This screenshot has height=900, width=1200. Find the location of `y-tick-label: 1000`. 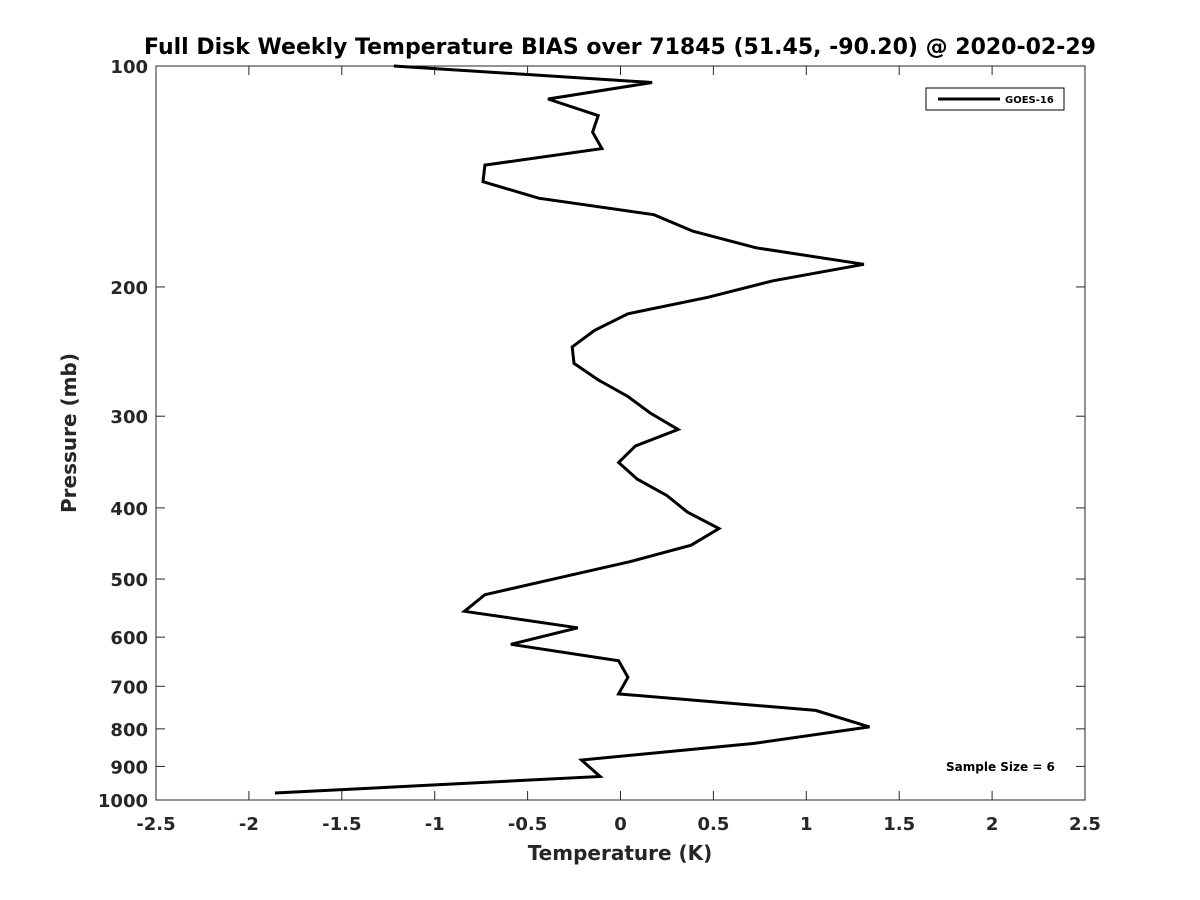

y-tick-label: 1000 is located at coordinates (123, 801).